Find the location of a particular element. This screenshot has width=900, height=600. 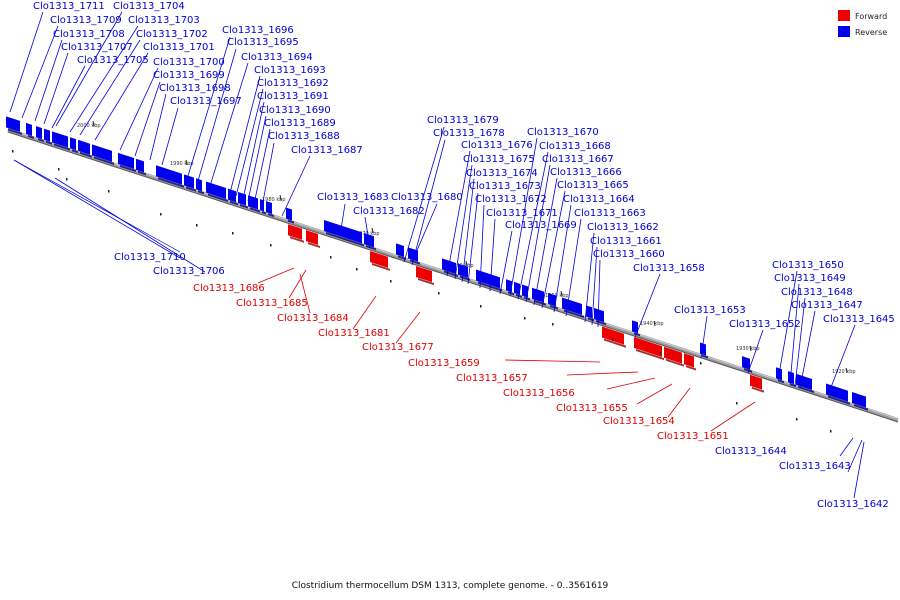

gene-label: Clo1313_1662 is located at coordinates (623, 227).